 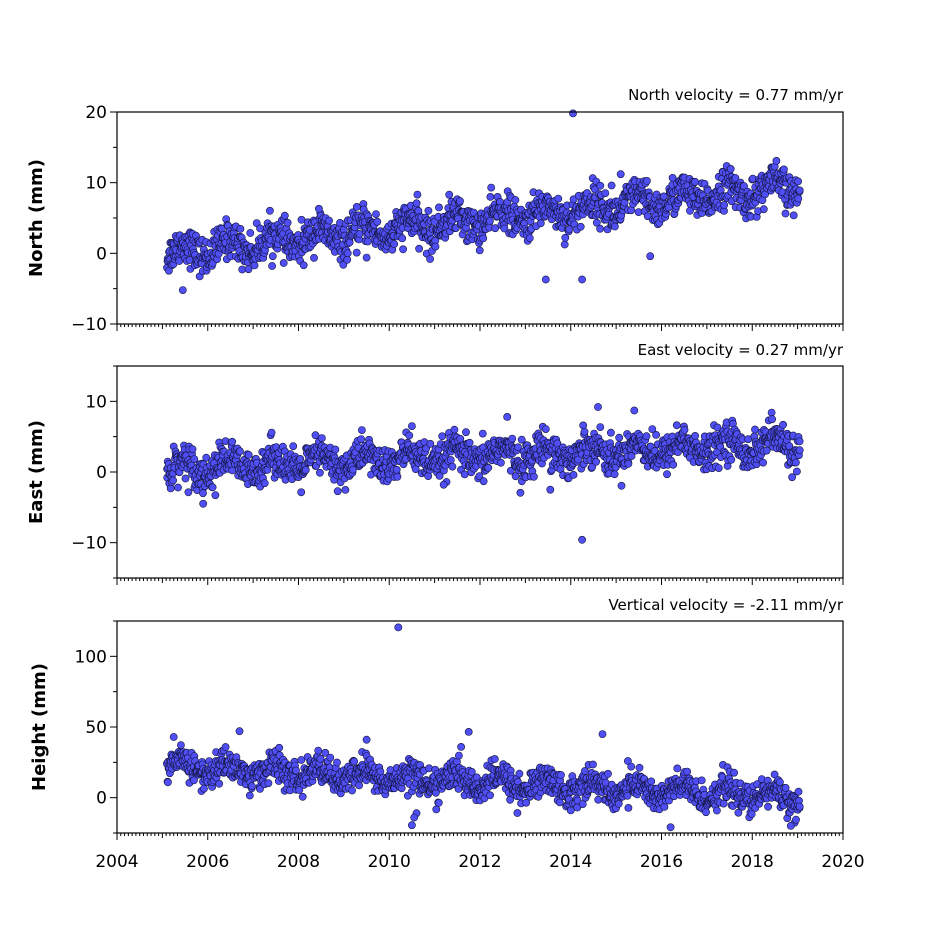 What do you see at coordinates (96, 184) in the screenshot?
I see `north-y-tick-label: 10` at bounding box center [96, 184].